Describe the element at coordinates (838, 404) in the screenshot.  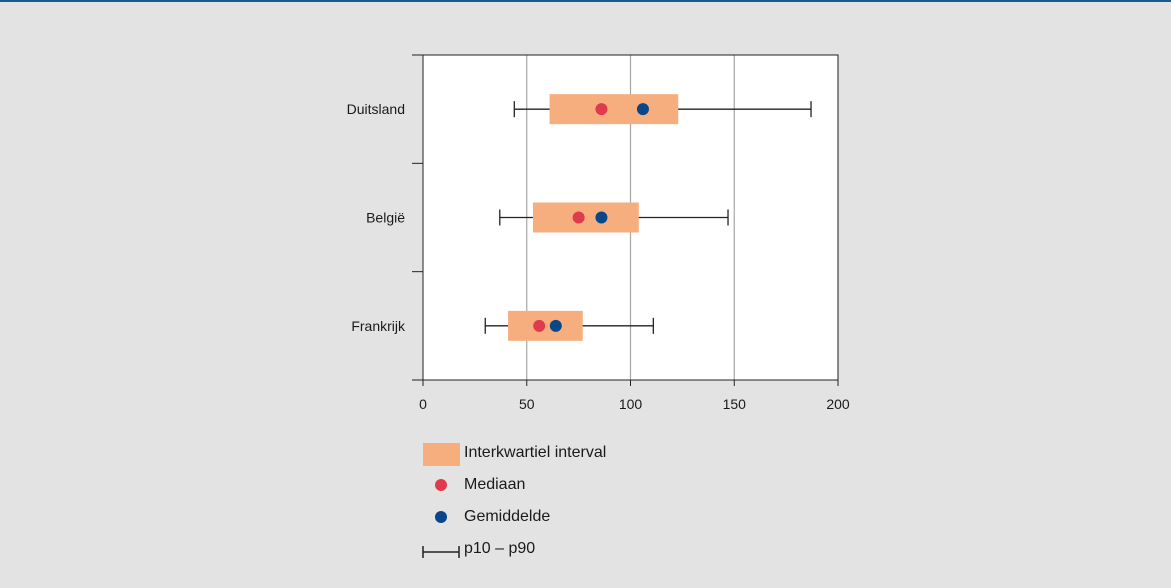
I see `x-tick-label-200: 200` at that location.